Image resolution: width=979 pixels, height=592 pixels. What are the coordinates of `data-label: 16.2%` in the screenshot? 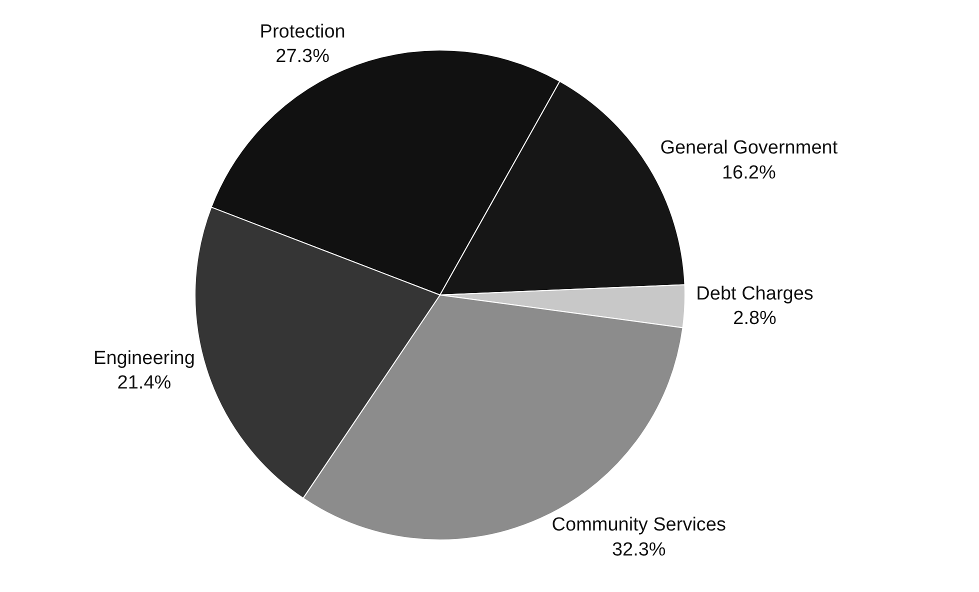 It's located at (749, 173).